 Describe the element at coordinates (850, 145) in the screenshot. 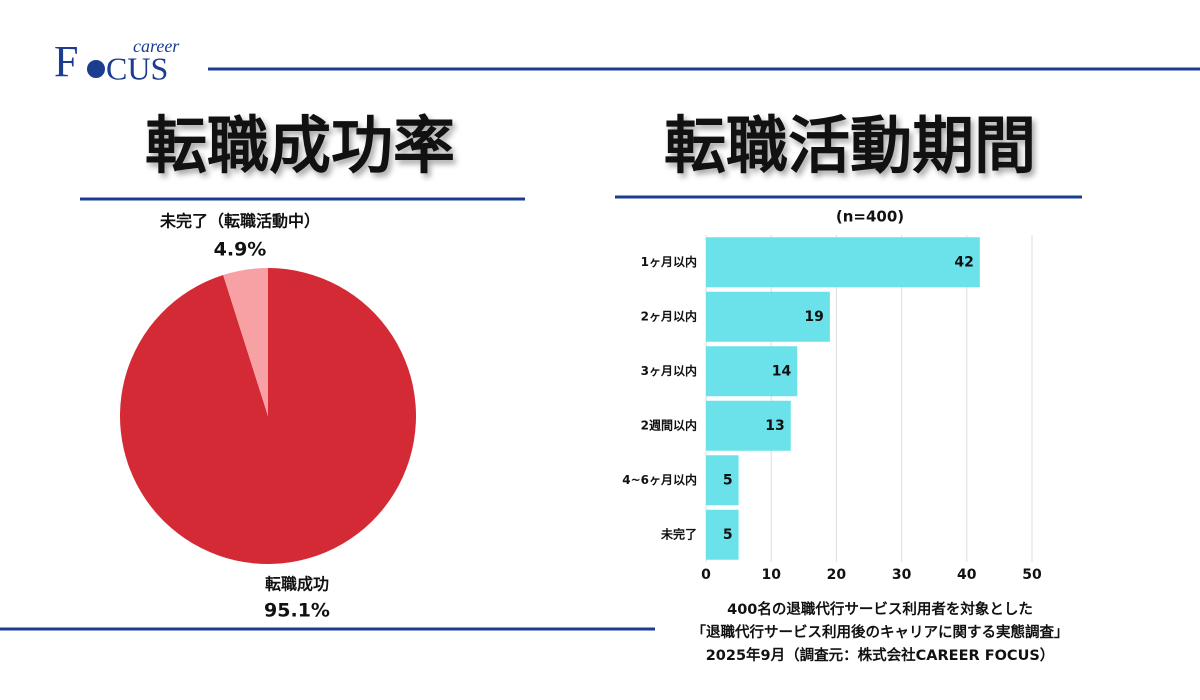

I see `chart-title: 転職活動期間` at that location.